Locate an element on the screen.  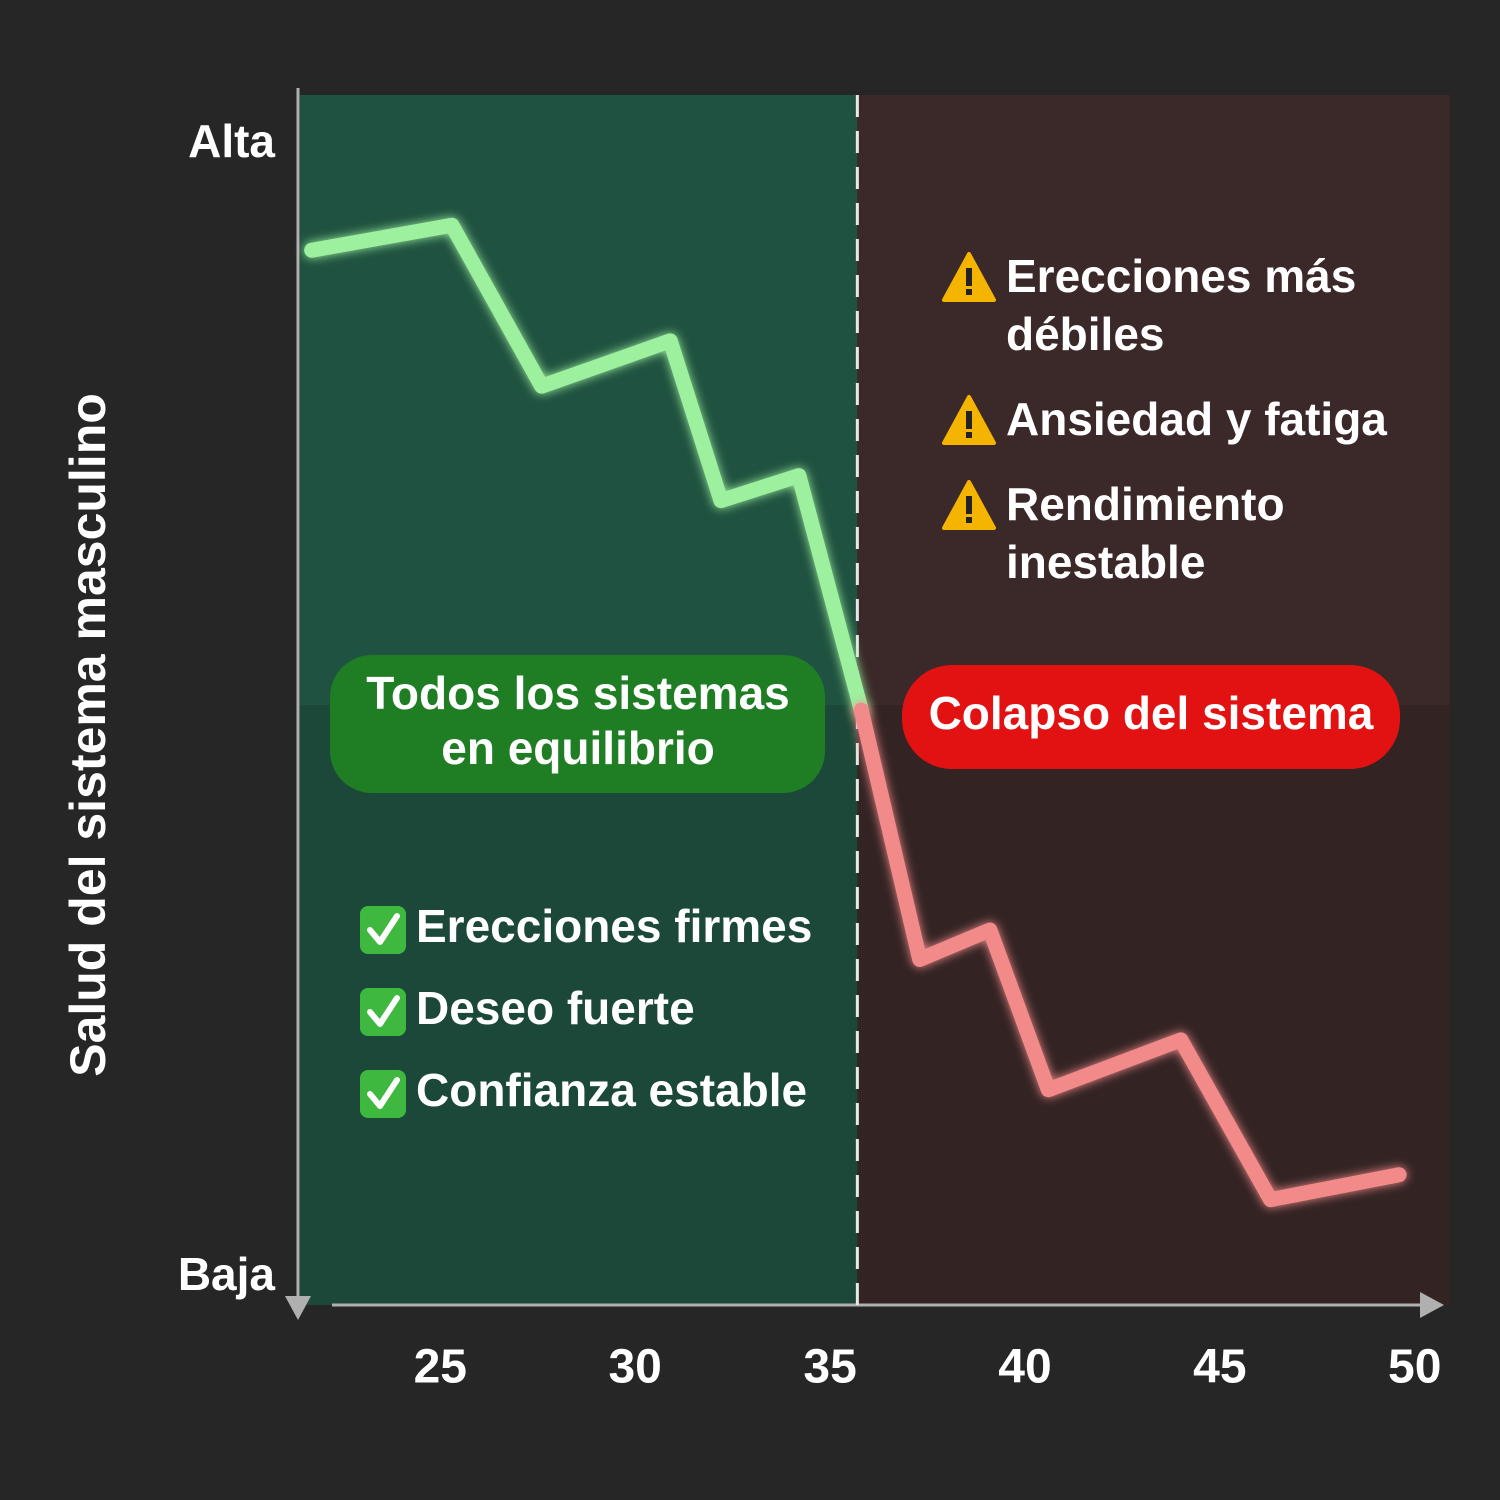
x-tick-label: 50 is located at coordinates (1414, 1367).